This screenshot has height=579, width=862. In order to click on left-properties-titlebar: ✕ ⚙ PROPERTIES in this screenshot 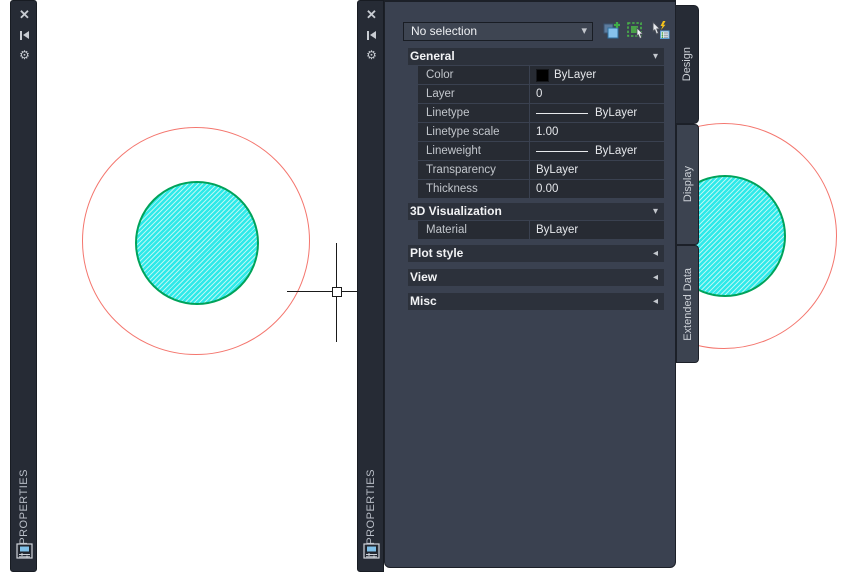, I will do `click(23, 286)`.